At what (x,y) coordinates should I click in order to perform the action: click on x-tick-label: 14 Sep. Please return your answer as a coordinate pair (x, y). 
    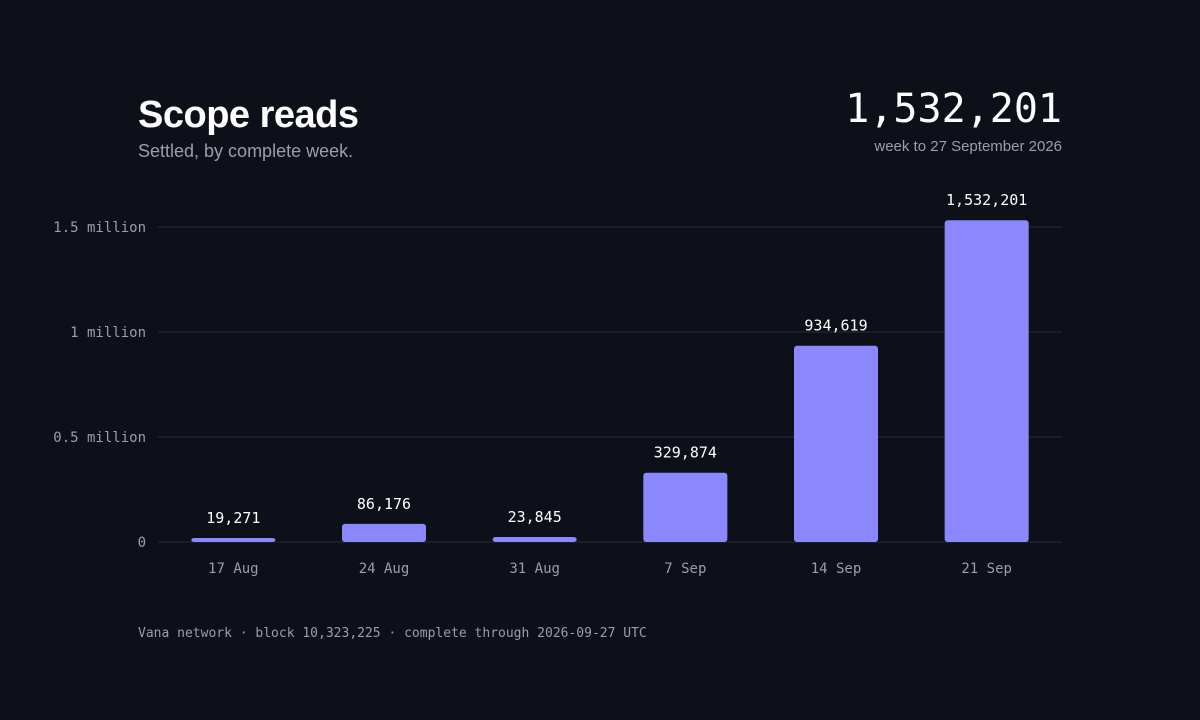
    Looking at the image, I should click on (836, 569).